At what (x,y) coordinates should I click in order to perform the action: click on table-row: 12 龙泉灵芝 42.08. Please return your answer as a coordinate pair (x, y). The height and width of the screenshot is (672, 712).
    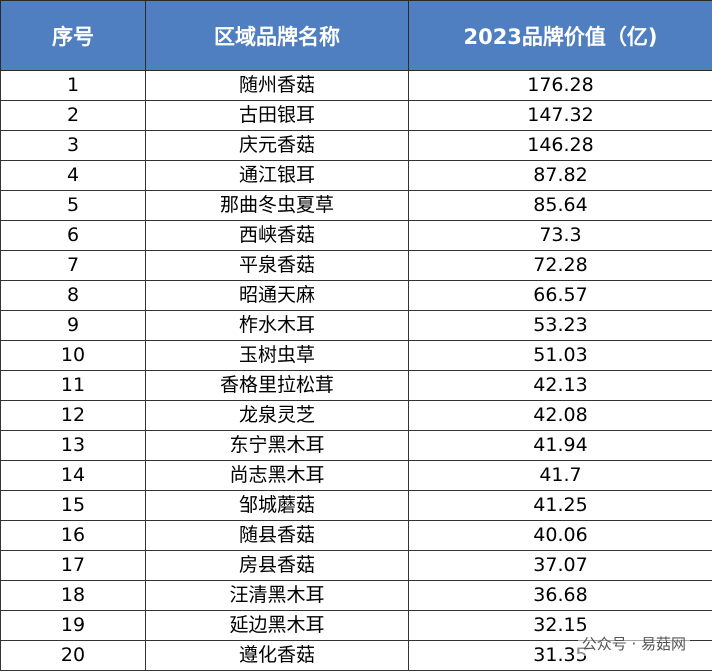
    Looking at the image, I should click on (356, 415).